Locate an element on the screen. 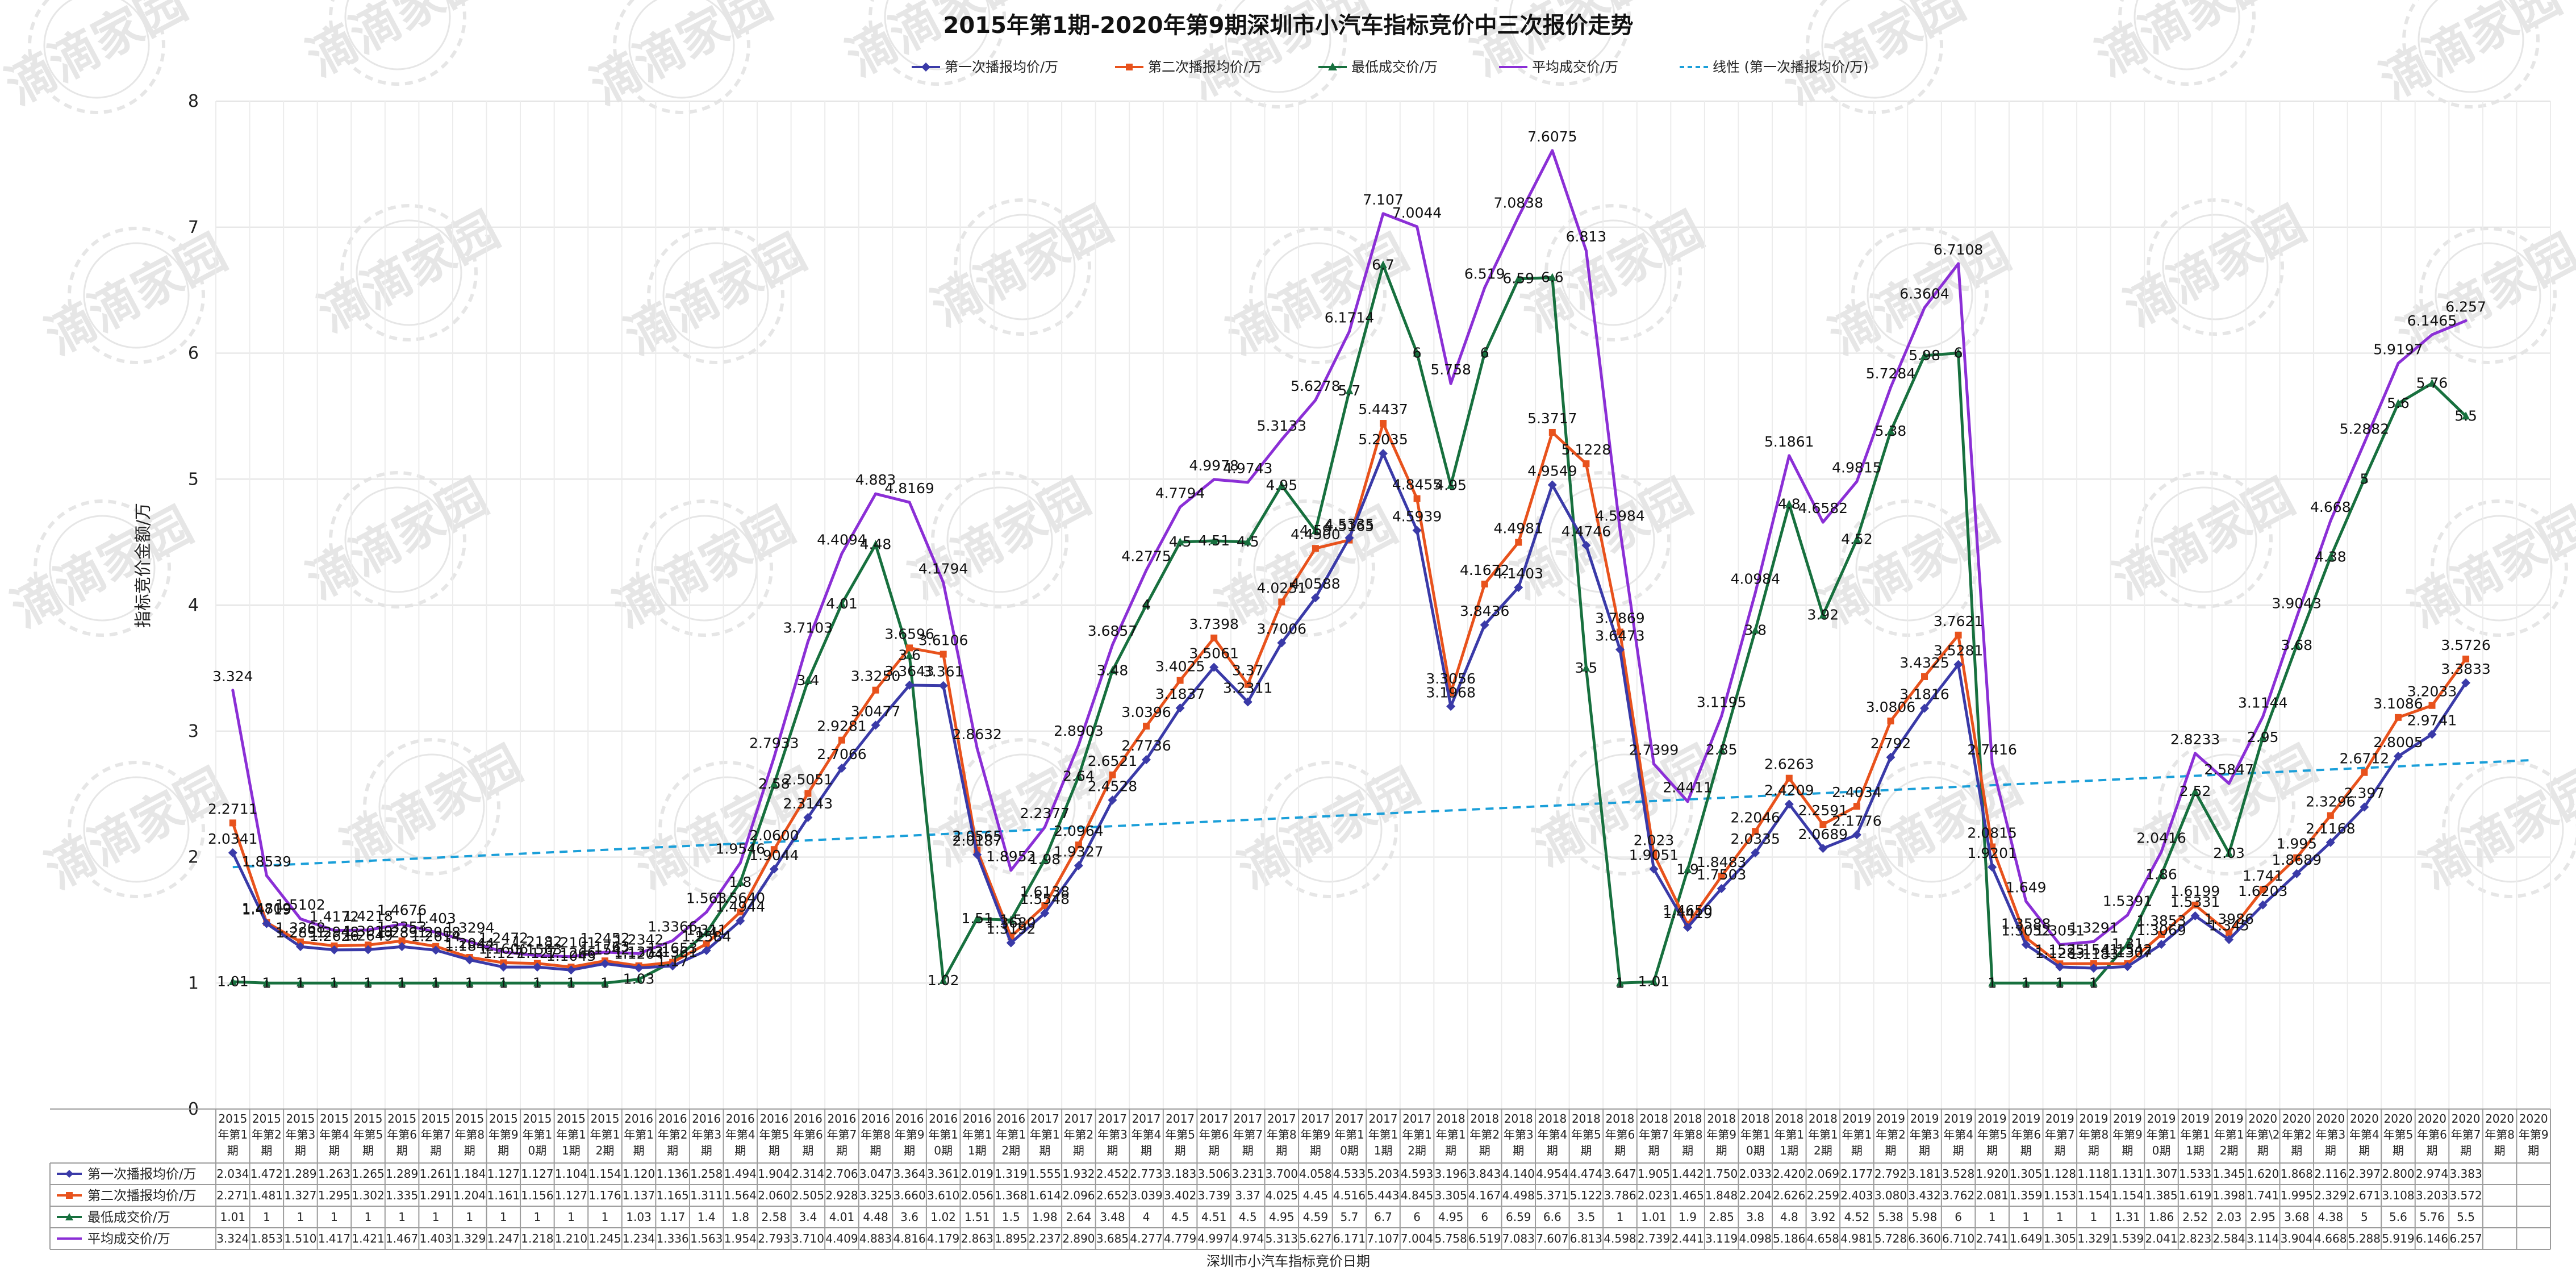  data-label: 3.361 is located at coordinates (943, 672).